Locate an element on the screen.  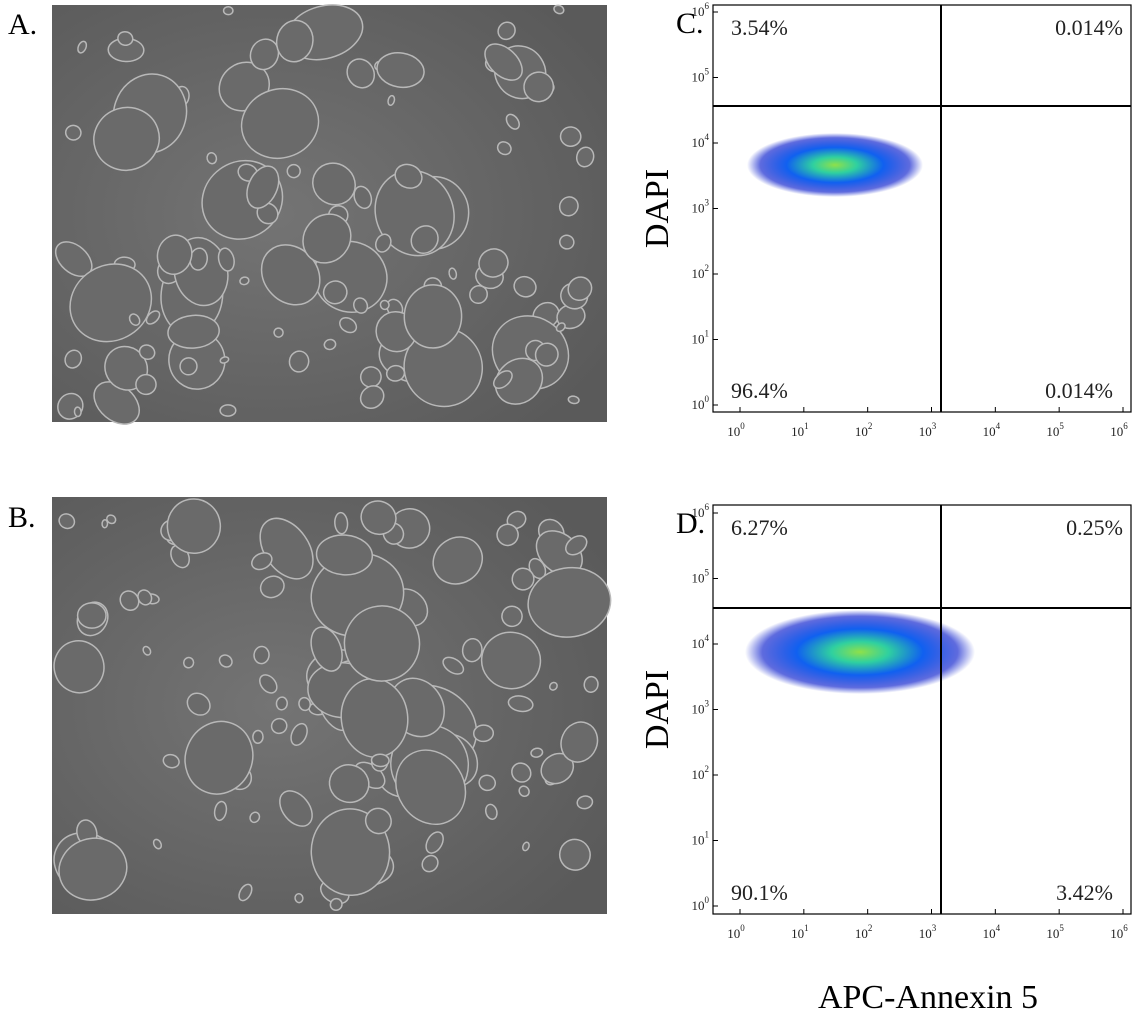
y-tick-label: 10⁰ is located at coordinates (701, 403).